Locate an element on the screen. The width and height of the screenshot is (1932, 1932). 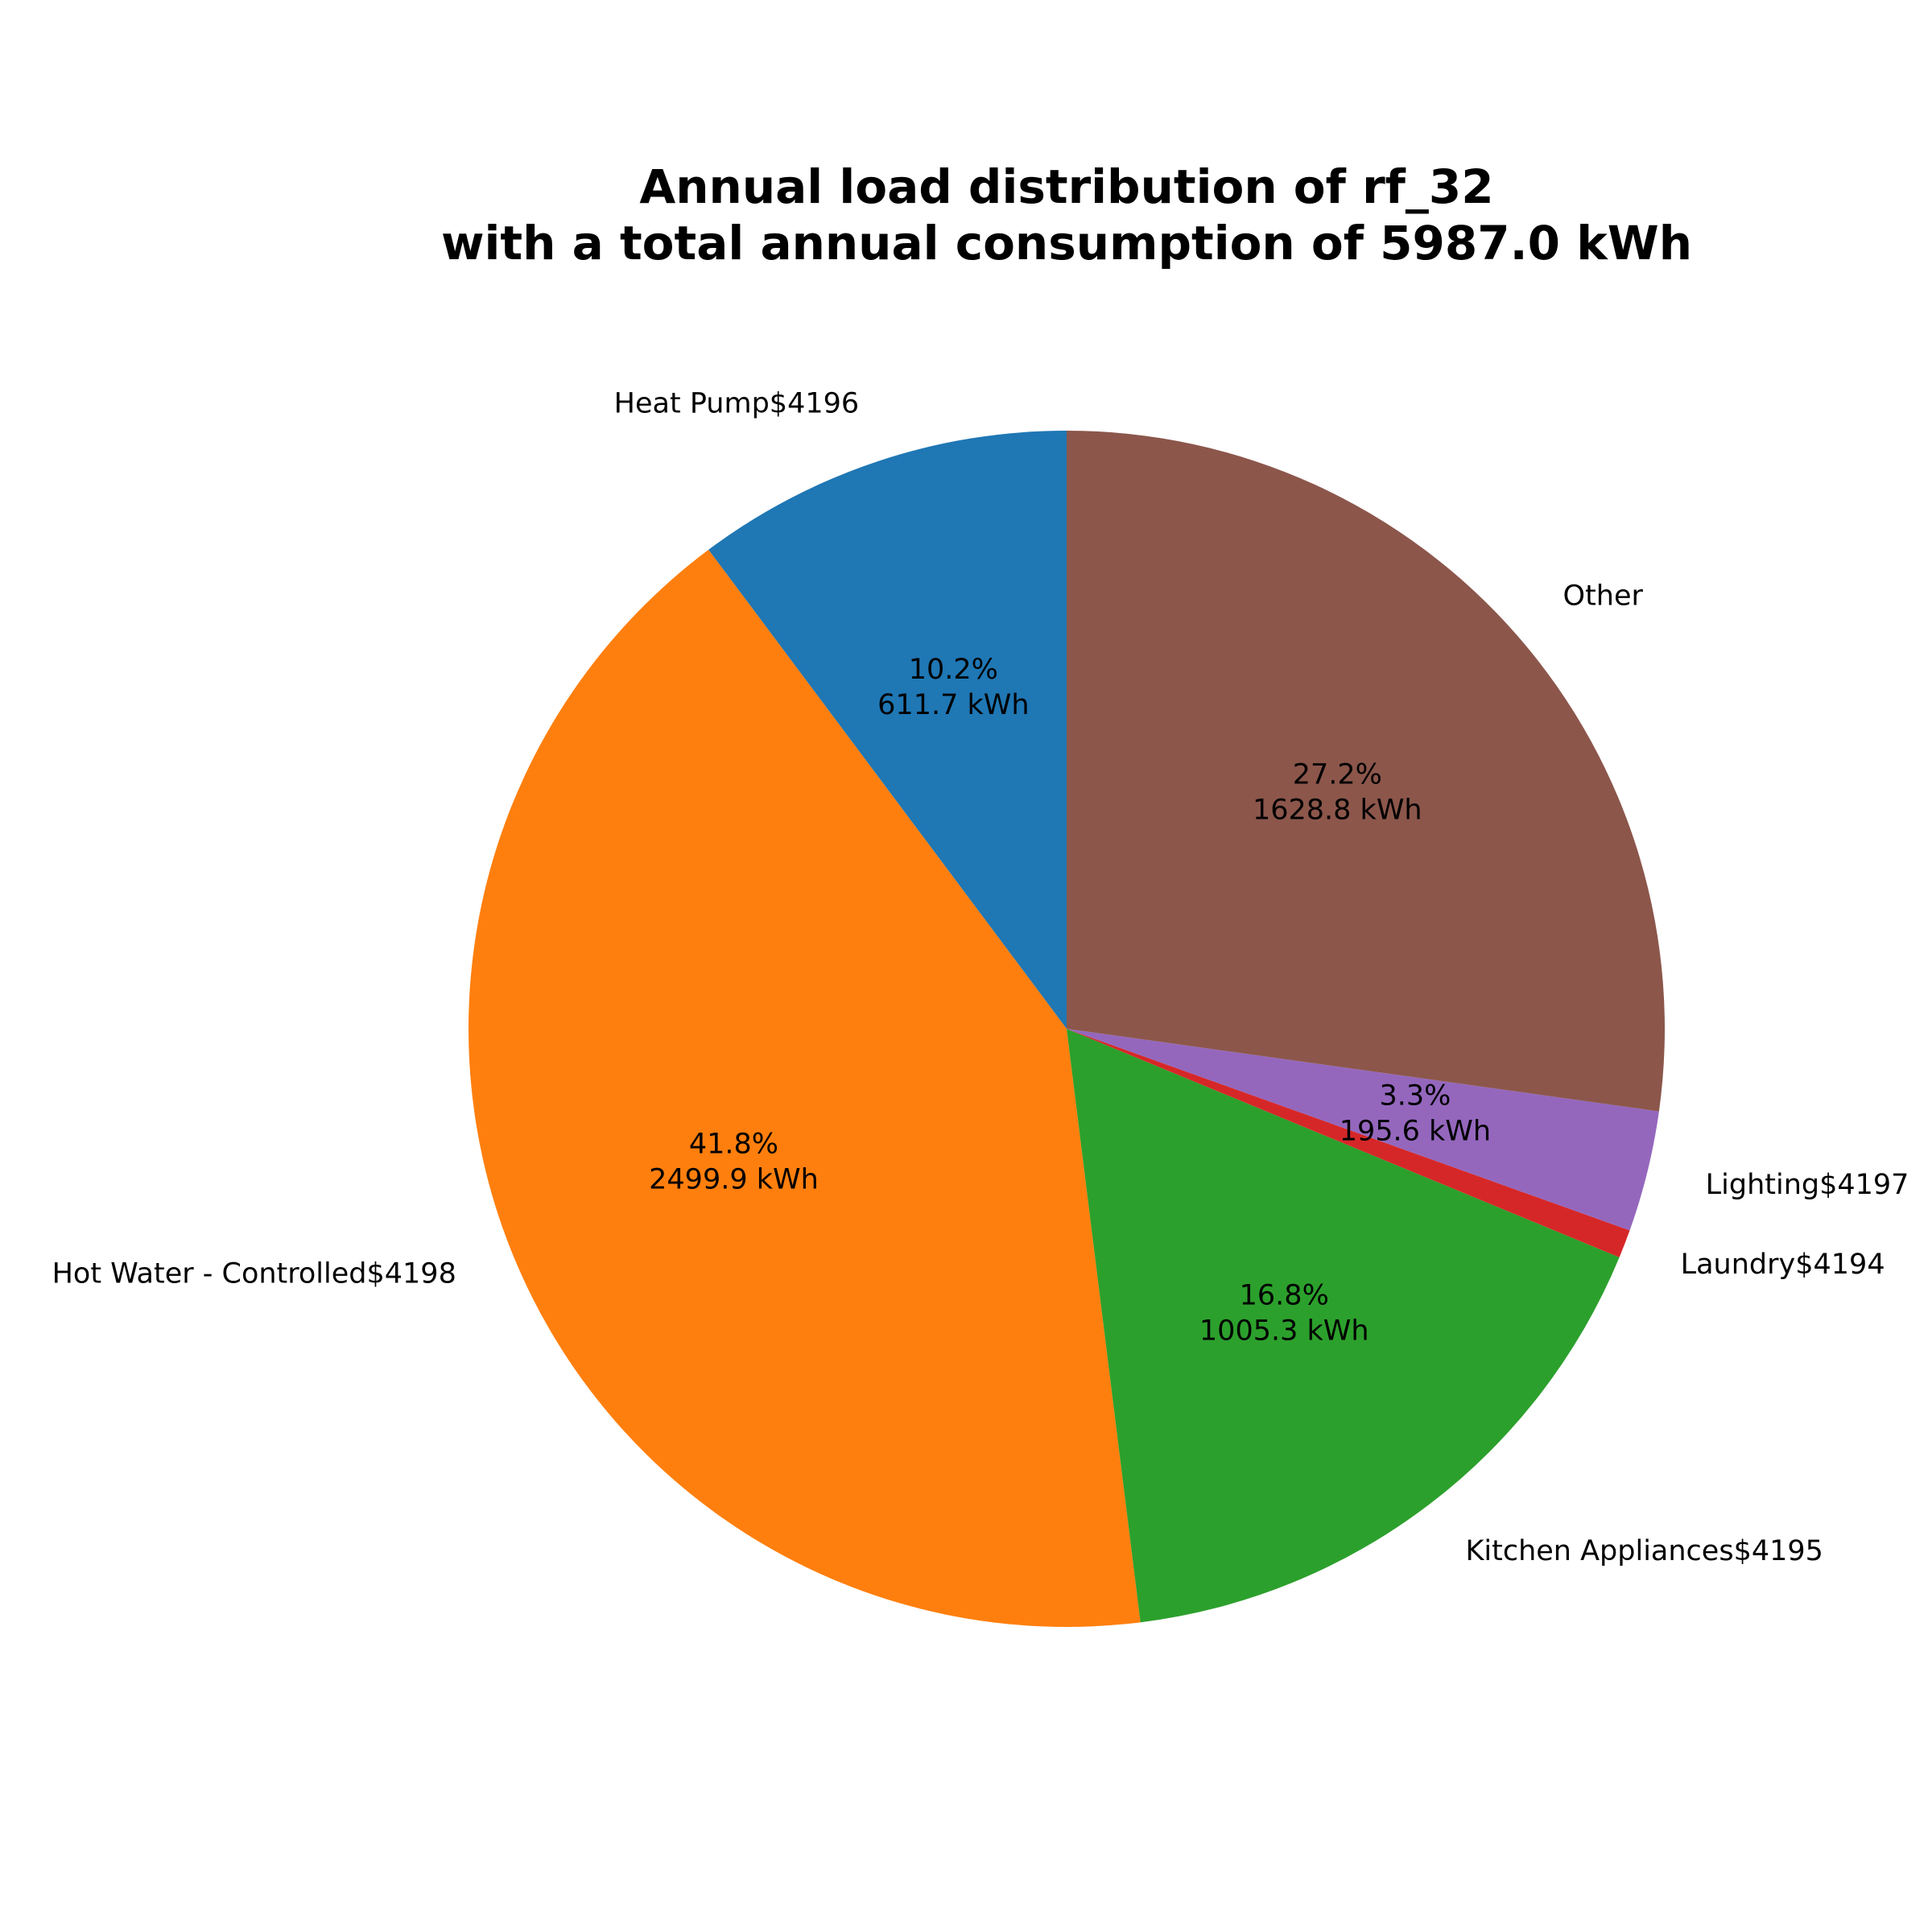
slice-value-label: 195.6 kWh is located at coordinates (1415, 1131).